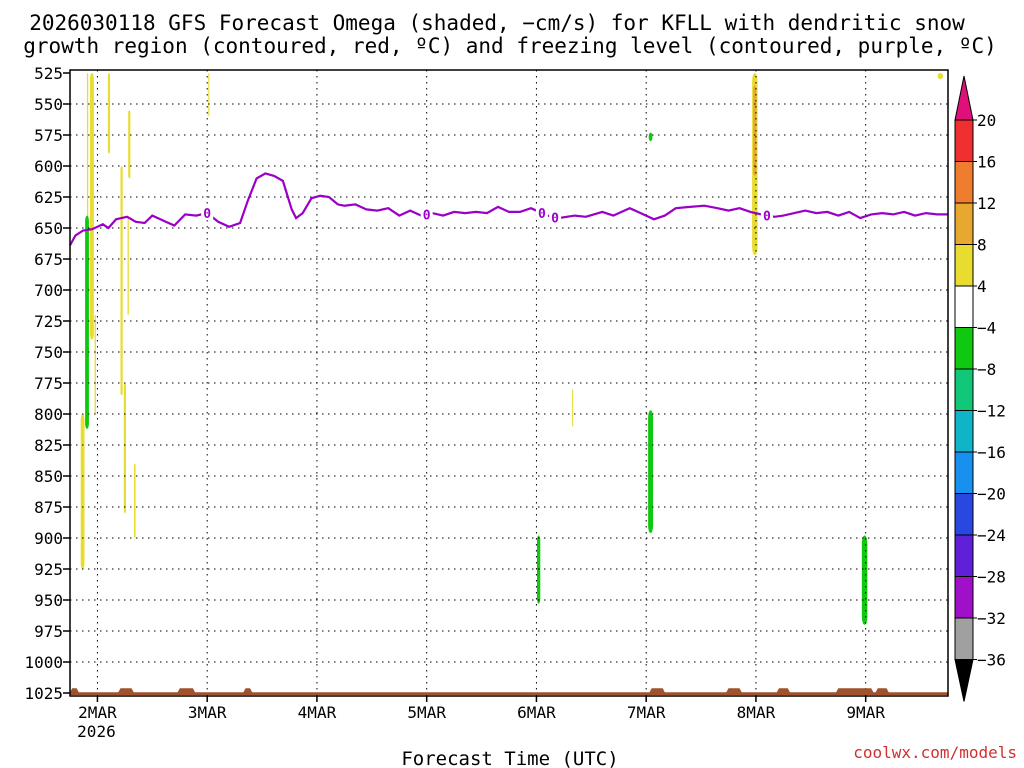 The width and height of the screenshot is (1024, 768). What do you see at coordinates (935, 752) in the screenshot?
I see `credit-text: coolwx.com/models` at bounding box center [935, 752].